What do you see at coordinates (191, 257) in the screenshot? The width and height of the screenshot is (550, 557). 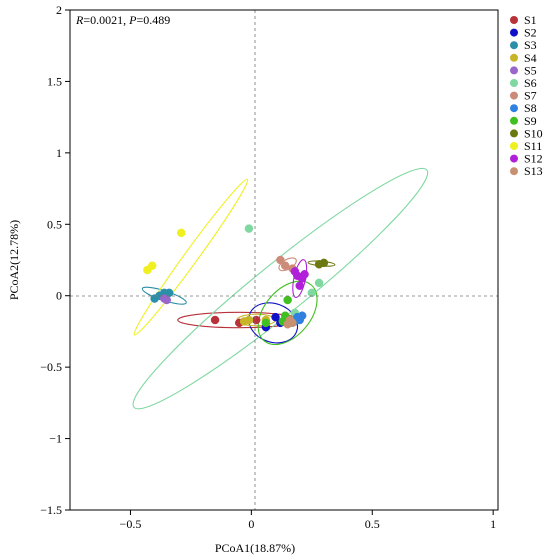 I see `confidence-ellipse-s11` at bounding box center [191, 257].